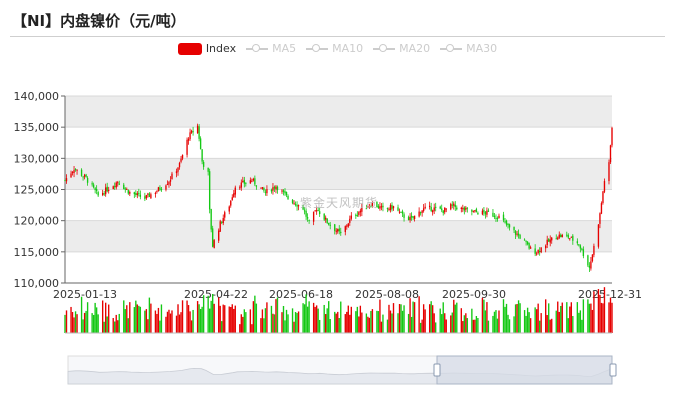 This screenshot has width=675, height=414. Describe the element at coordinates (384, 49) in the screenshot. I see `legend-ma20-marker` at that location.